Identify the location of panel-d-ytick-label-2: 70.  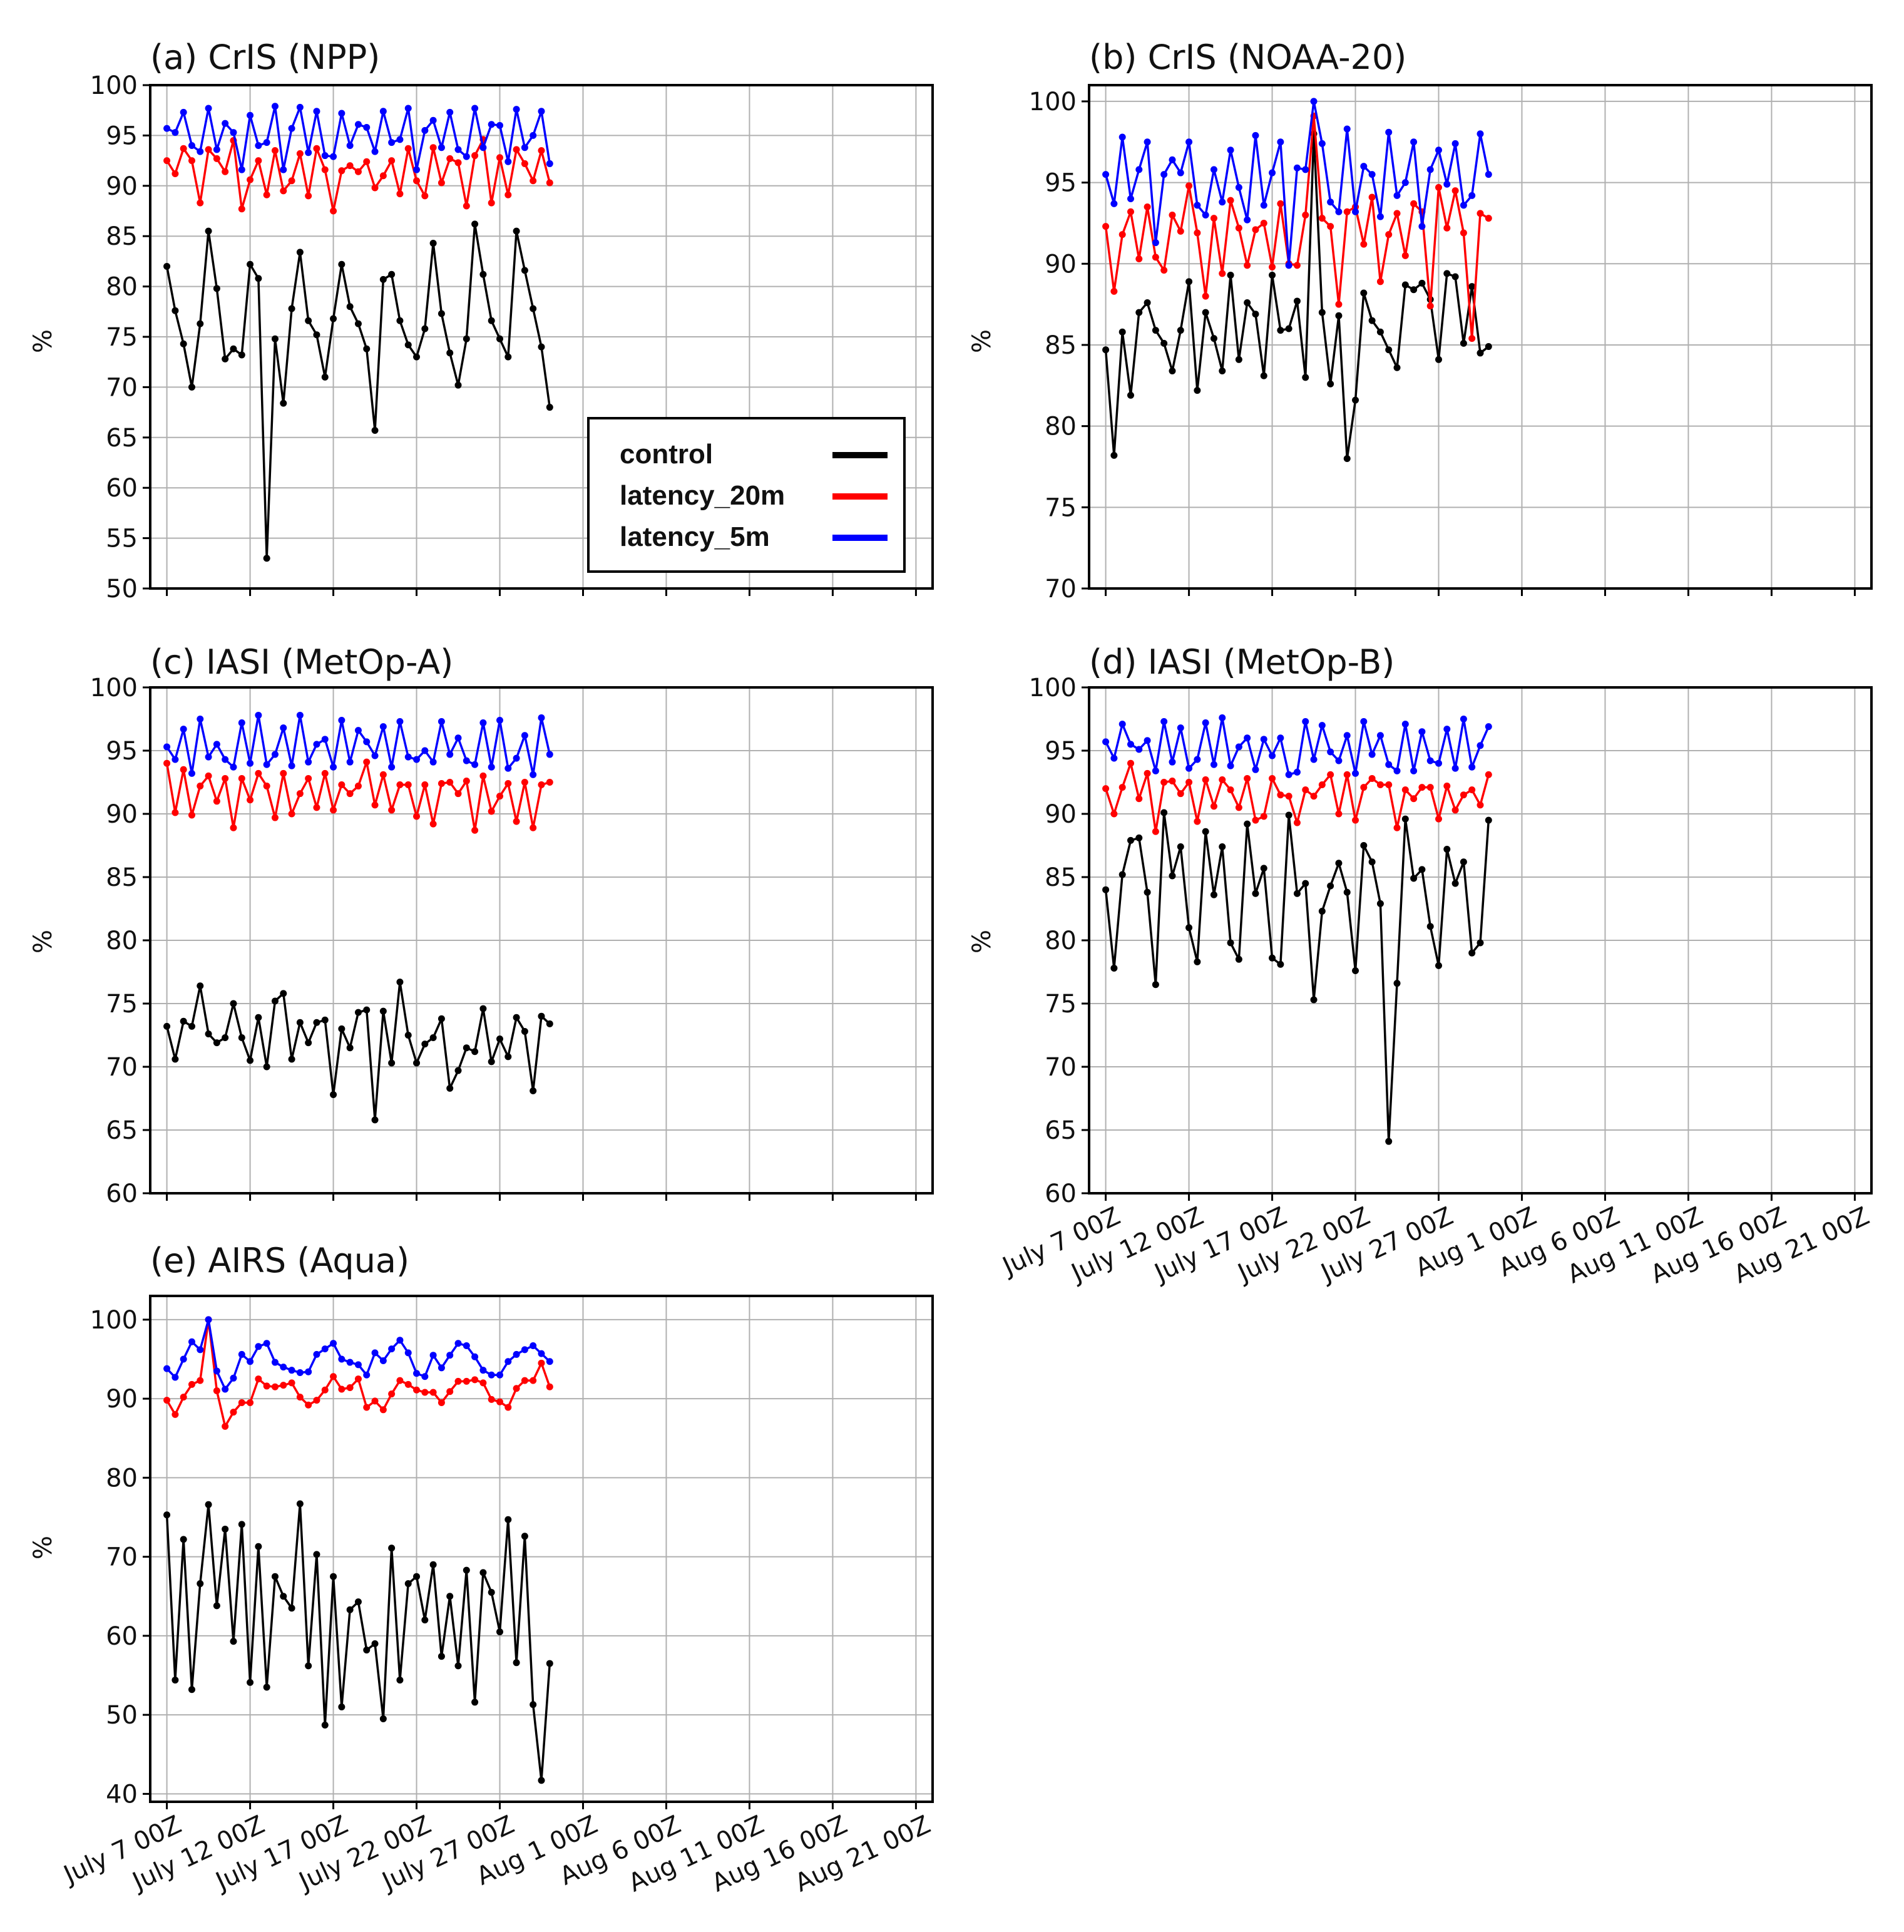
(1061, 1067).